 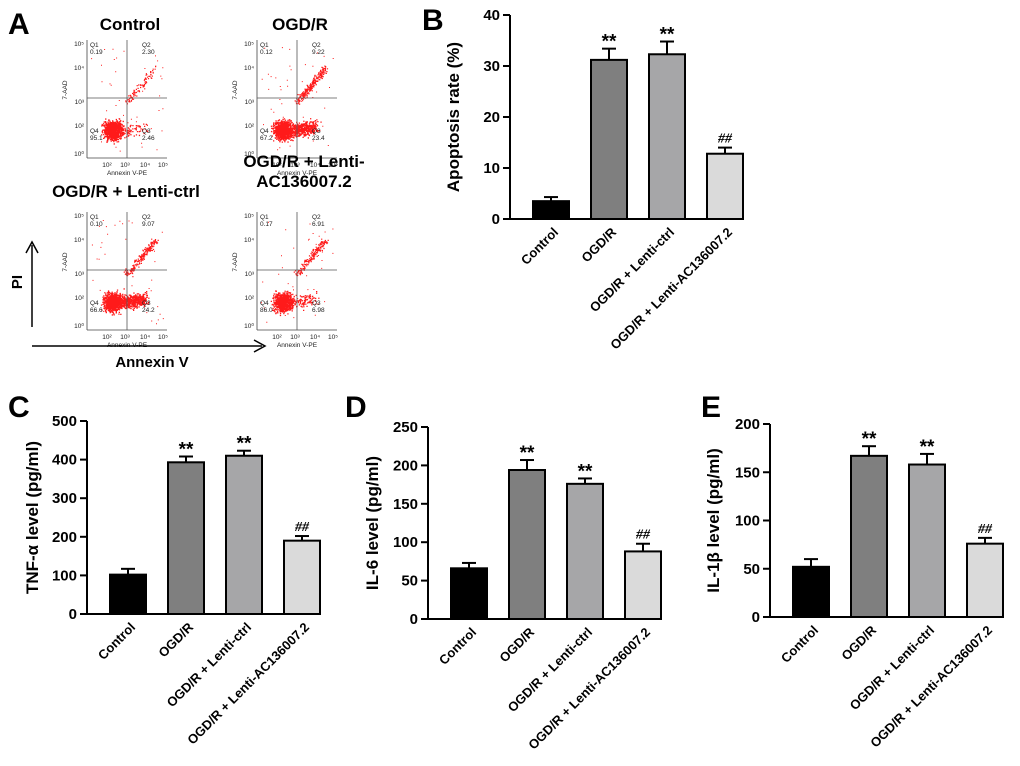 What do you see at coordinates (356, 407) in the screenshot?
I see `panel-label-d: D` at bounding box center [356, 407].